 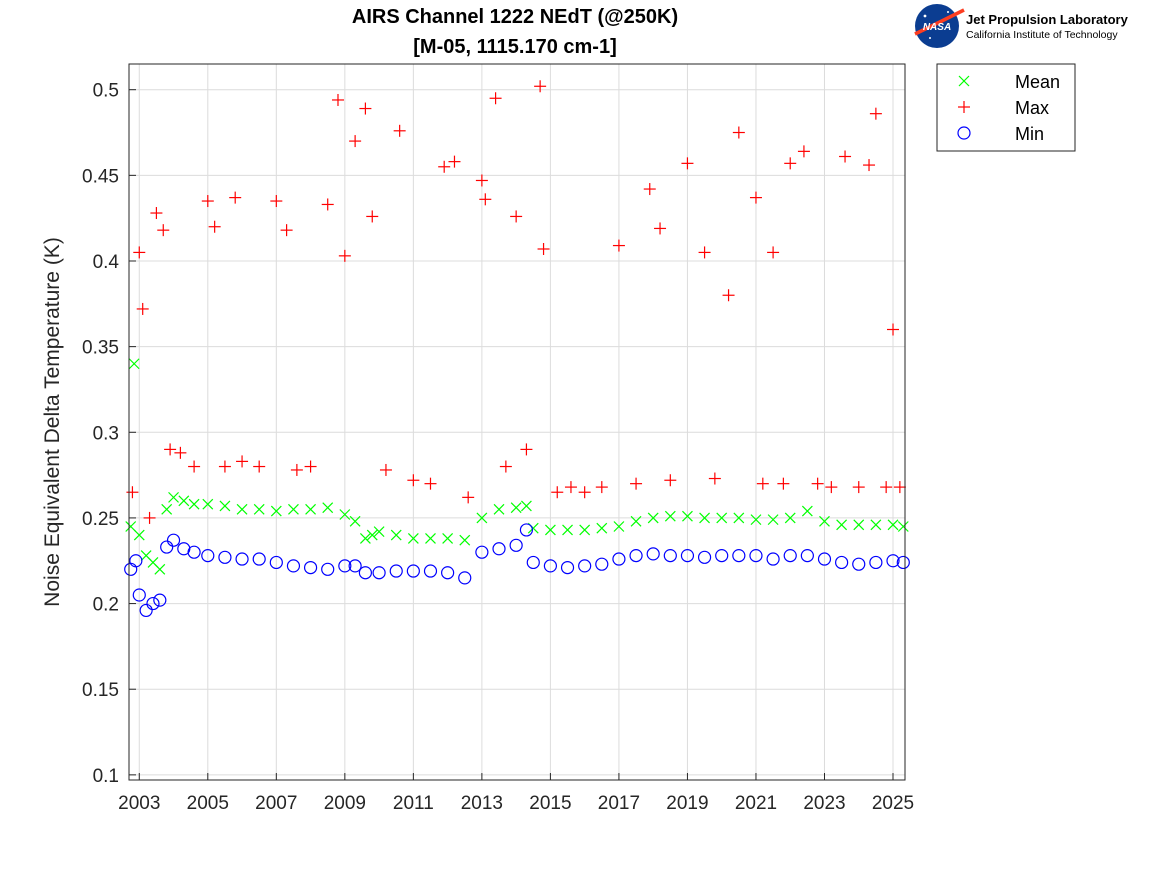 What do you see at coordinates (514, 47) in the screenshot?
I see `chart-subtitle: [M-05, 1115.170 cm-1]` at bounding box center [514, 47].